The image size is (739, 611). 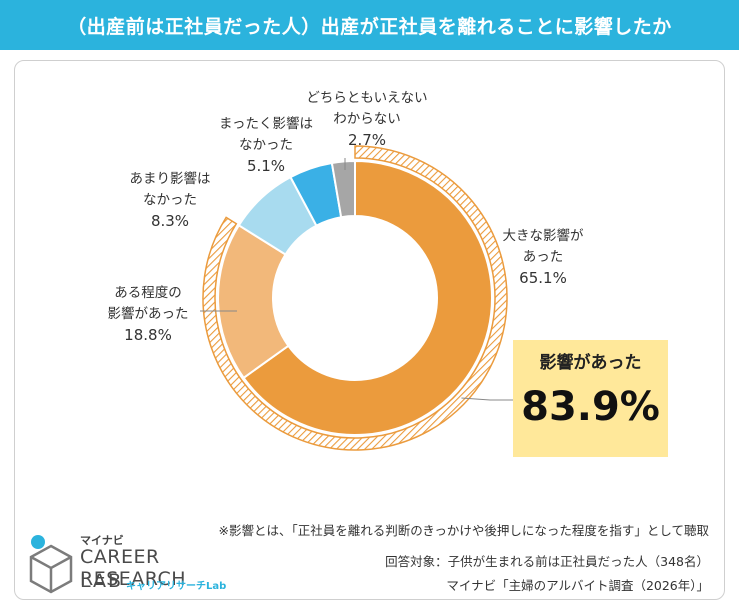 What do you see at coordinates (51, 564) in the screenshot?
I see `logo-cube-icon` at bounding box center [51, 564].